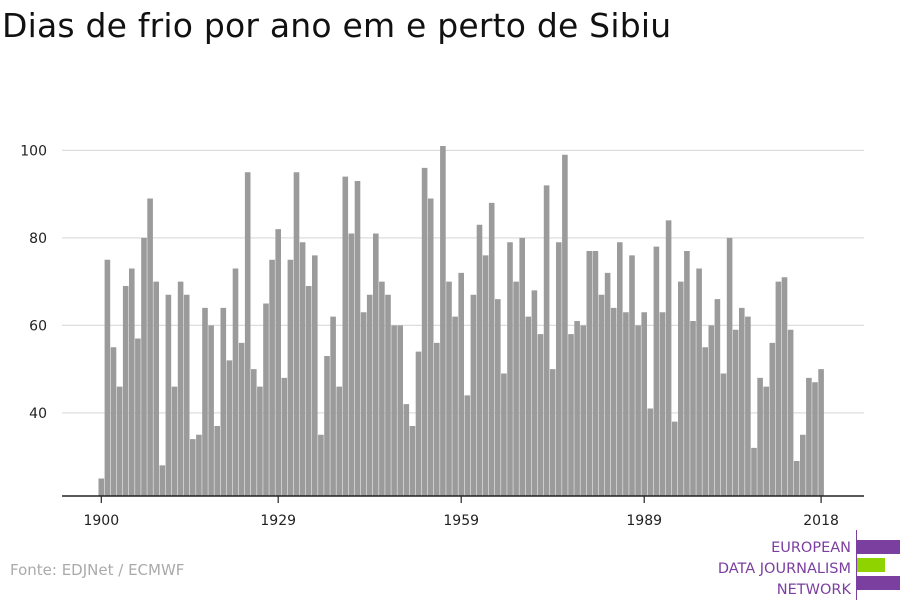 The image size is (900, 601). I want to click on source-note: Fonte: EDJNet / ECMWF, so click(97, 570).